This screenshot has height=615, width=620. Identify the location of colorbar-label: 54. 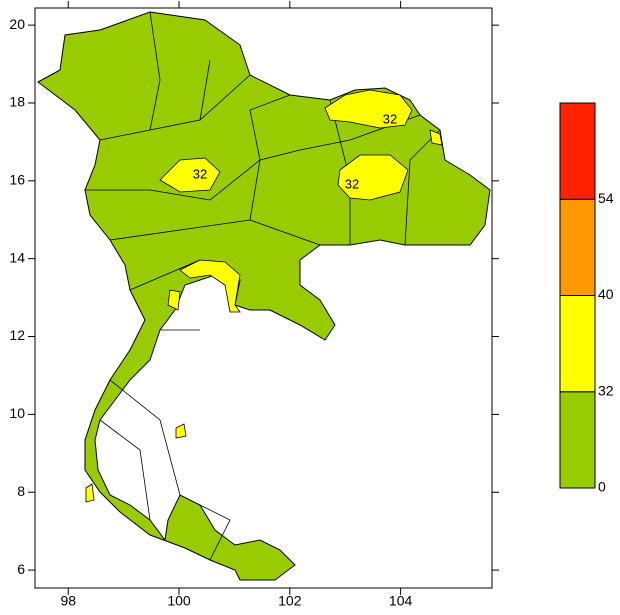
(606, 198).